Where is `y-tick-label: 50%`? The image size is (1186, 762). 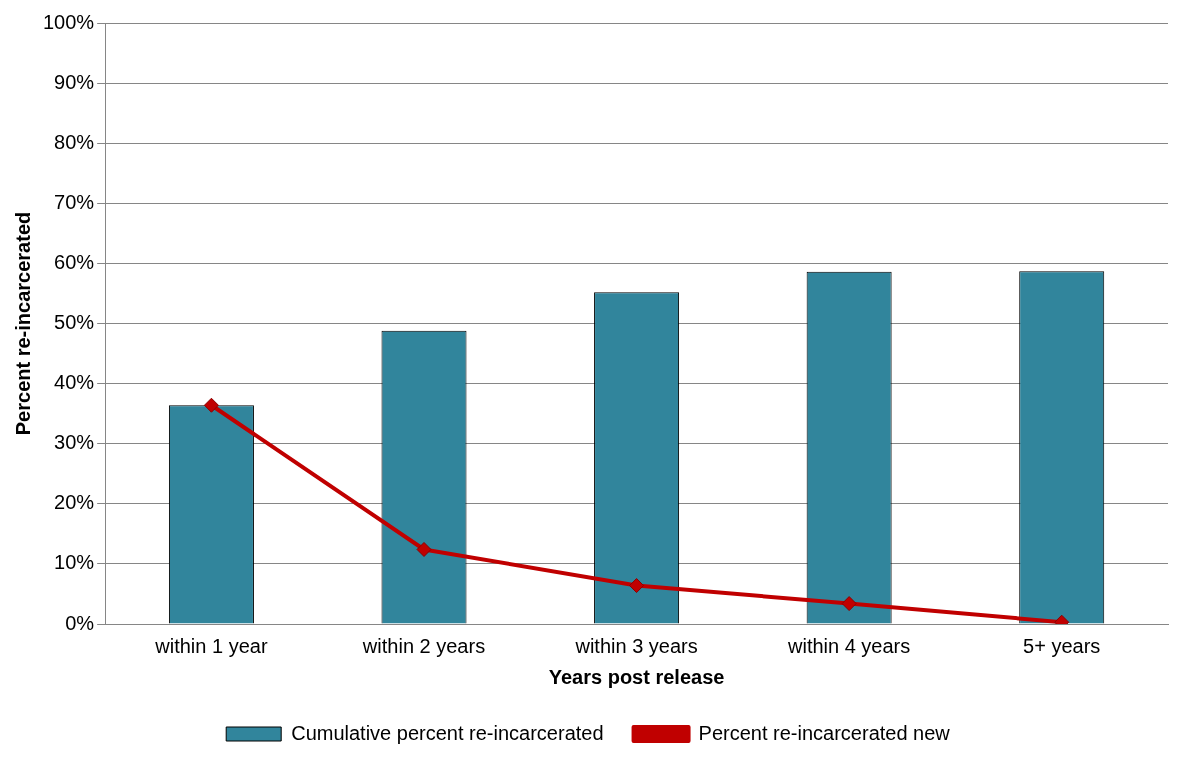 y-tick-label: 50% is located at coordinates (74, 322).